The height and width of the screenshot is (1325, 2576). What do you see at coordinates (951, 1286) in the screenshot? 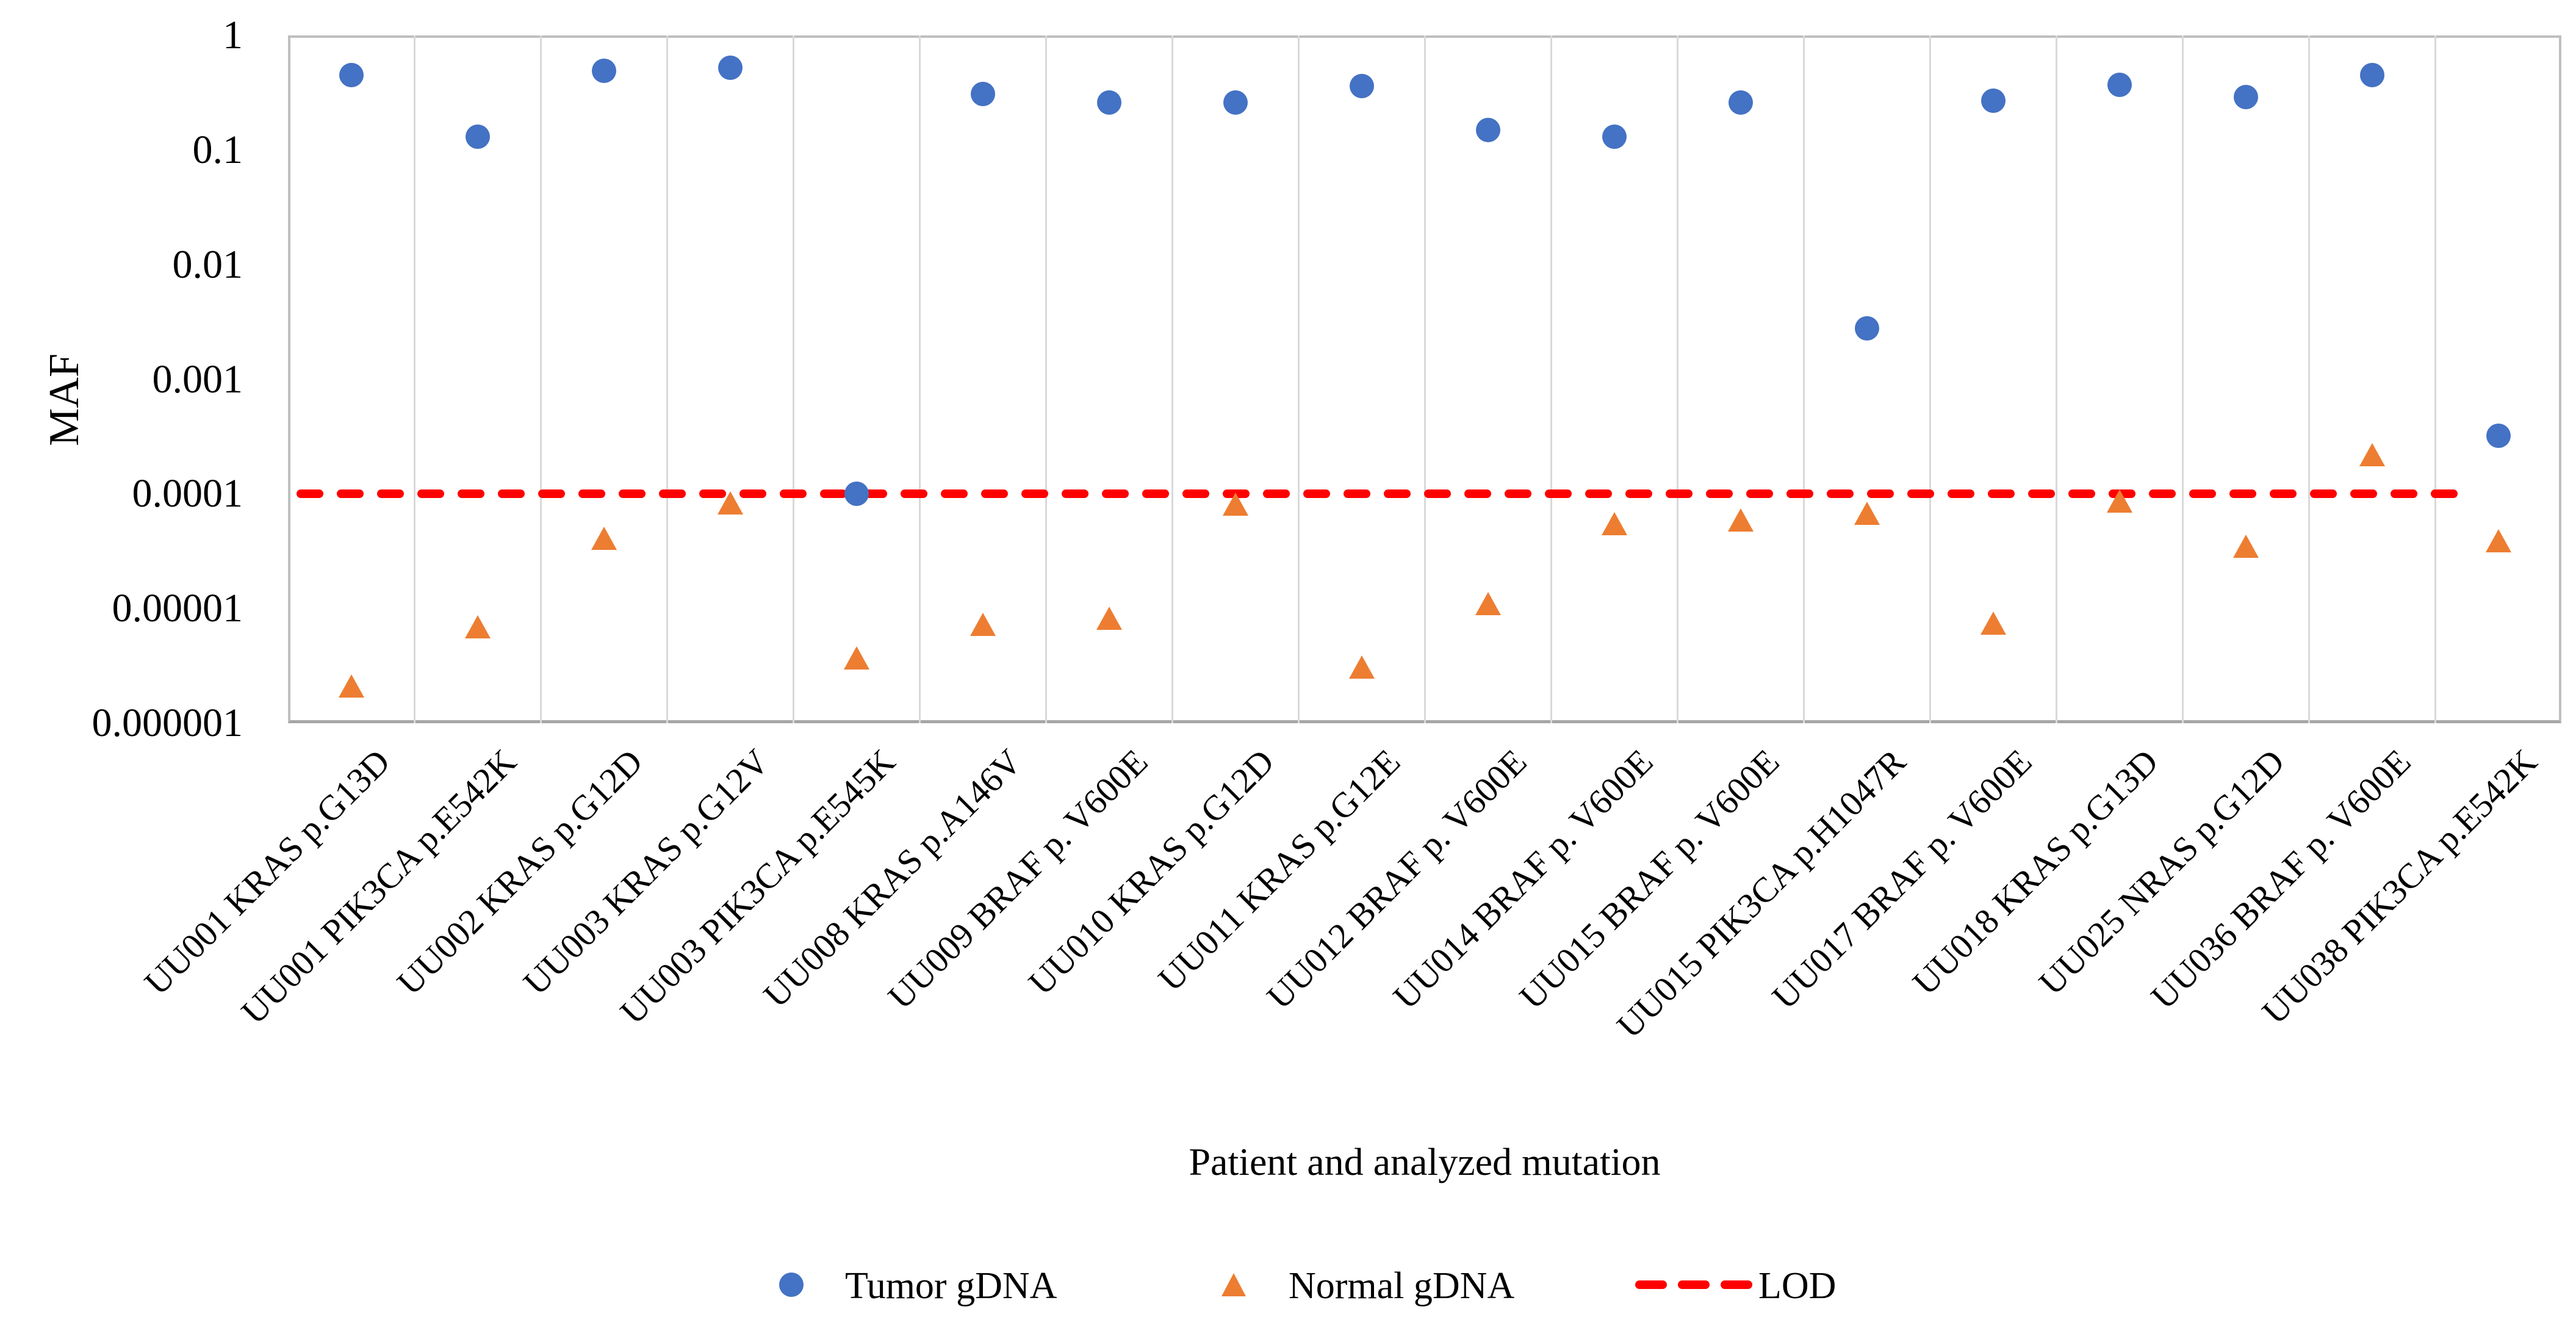
I see `tumor-legend-label: Tumor gDNA` at bounding box center [951, 1286].